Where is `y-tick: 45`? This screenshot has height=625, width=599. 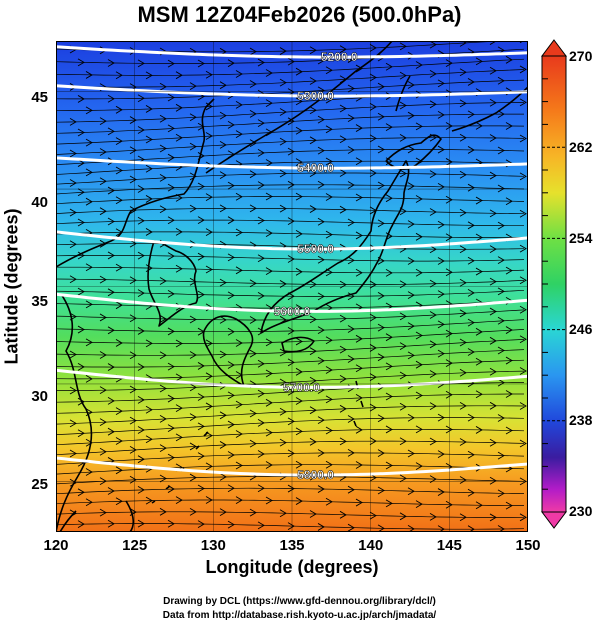 y-tick: 45 is located at coordinates (39, 97).